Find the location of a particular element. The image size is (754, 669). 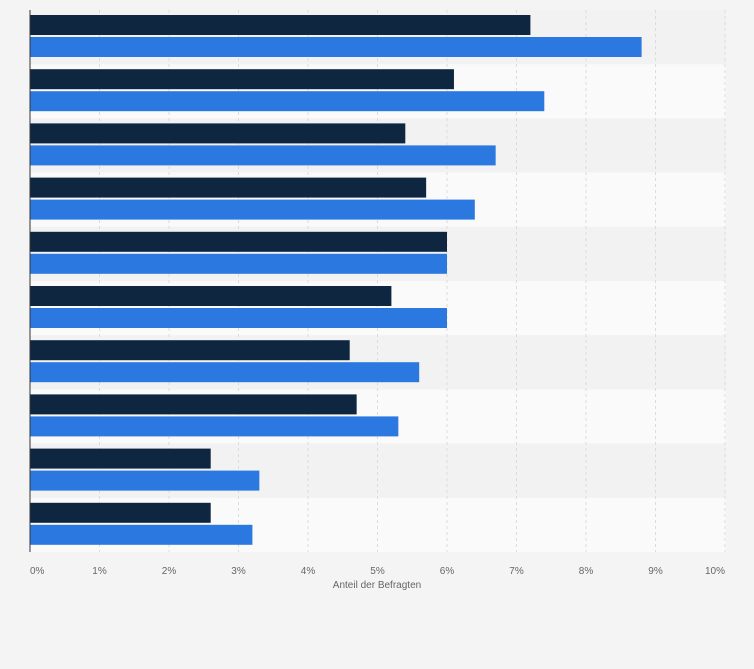

x-tick-label: 3% is located at coordinates (238, 571).